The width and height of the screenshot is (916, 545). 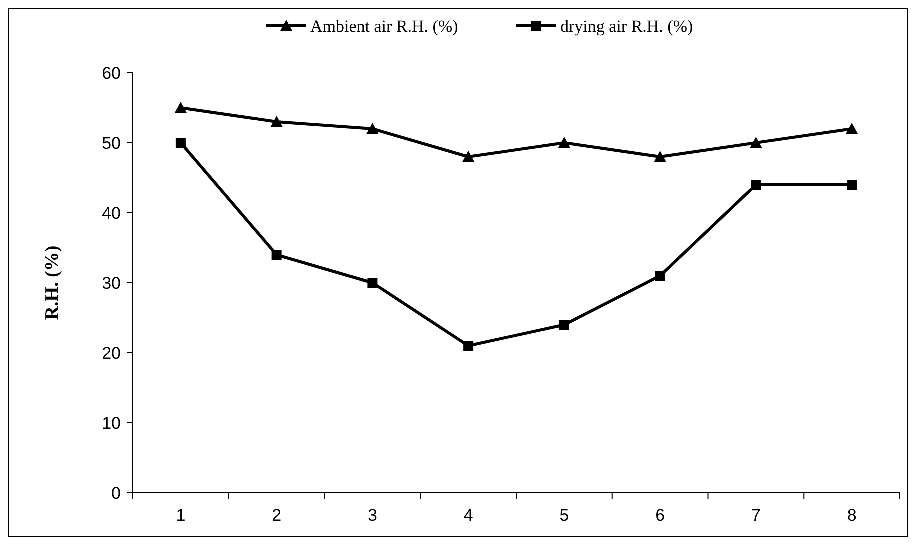 I want to click on x-tick-label: 2, so click(x=277, y=515).